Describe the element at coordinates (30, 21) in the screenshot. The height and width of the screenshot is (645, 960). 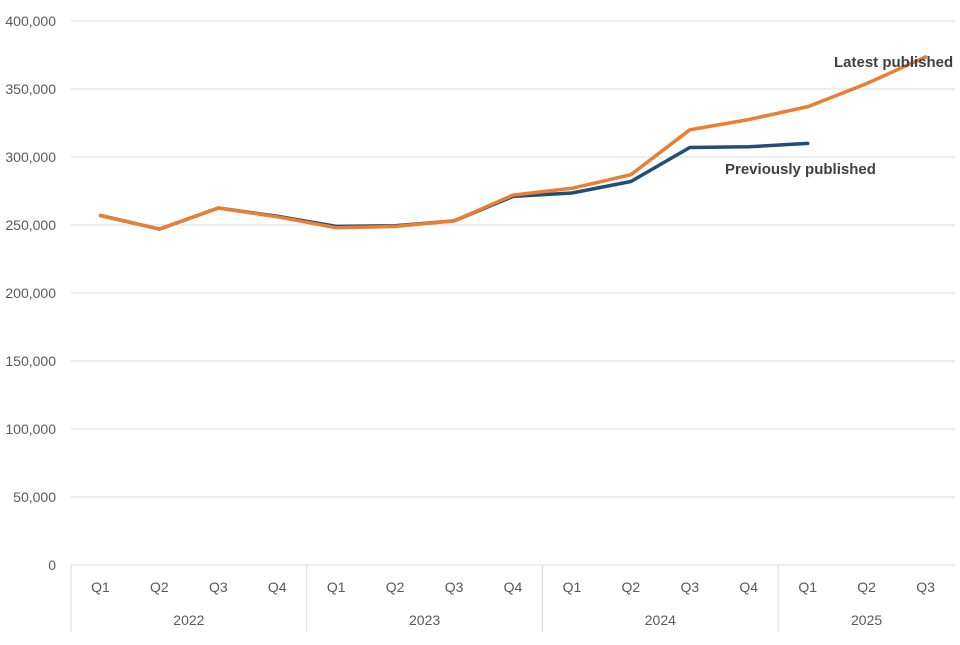
I see `y-tick-label: 400,000` at that location.